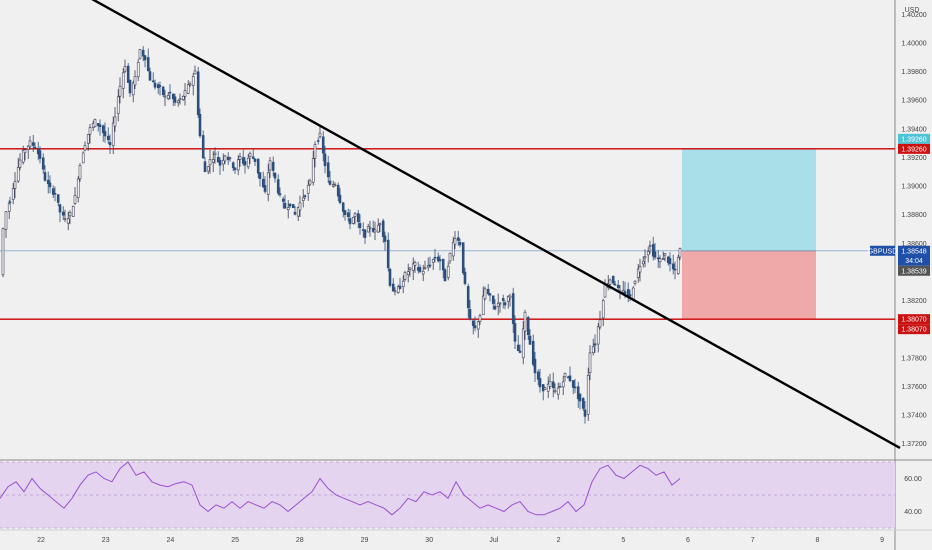 This screenshot has height=550, width=932. I want to click on symbol-badge: GBPUSD, so click(883, 251).